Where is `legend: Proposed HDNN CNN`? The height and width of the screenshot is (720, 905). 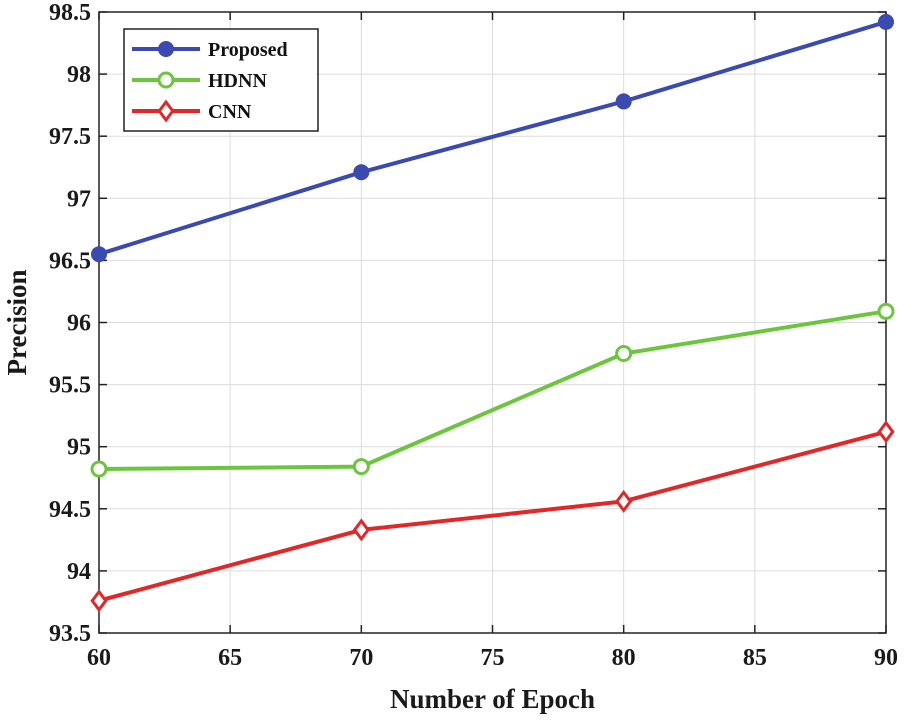
legend: Proposed HDNN CNN is located at coordinates (221, 80).